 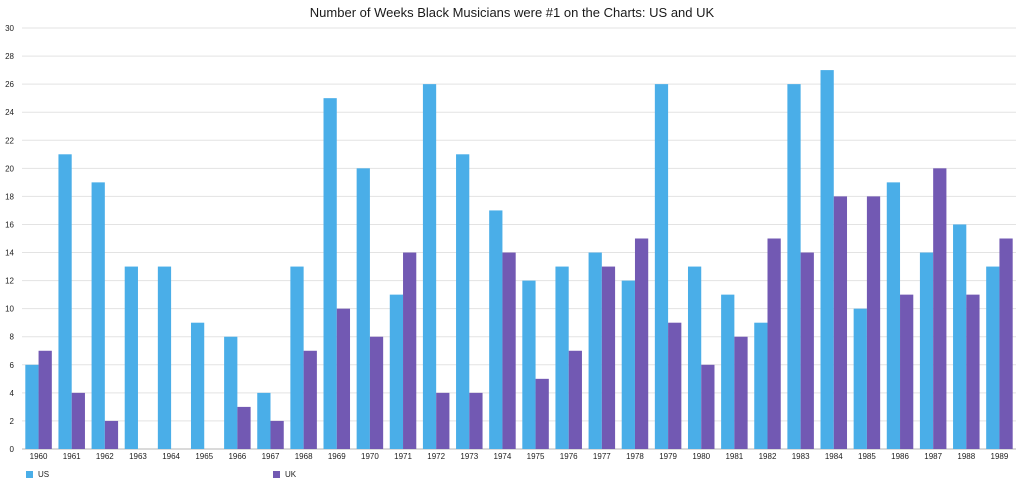 What do you see at coordinates (9, 112) in the screenshot?
I see `y-tick-label: 24` at bounding box center [9, 112].